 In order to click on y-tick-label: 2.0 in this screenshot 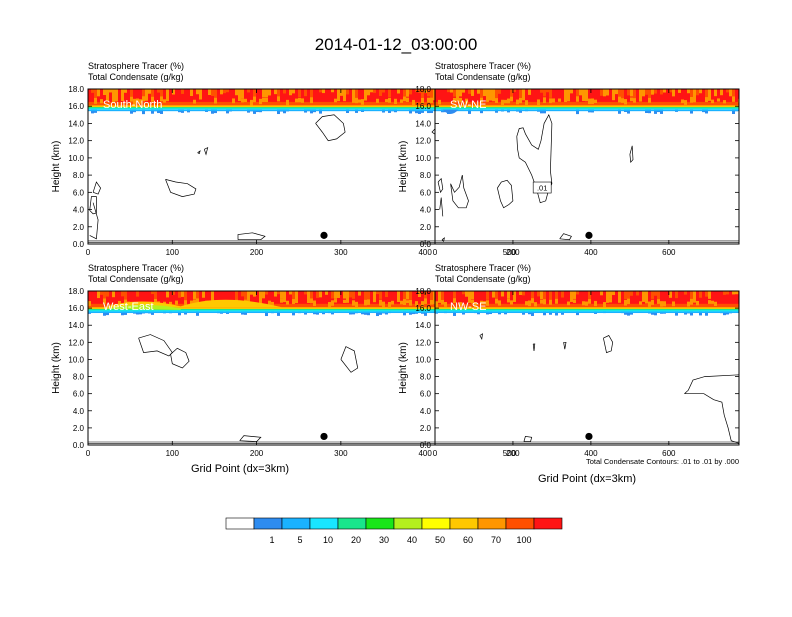, I will do `click(79, 428)`.